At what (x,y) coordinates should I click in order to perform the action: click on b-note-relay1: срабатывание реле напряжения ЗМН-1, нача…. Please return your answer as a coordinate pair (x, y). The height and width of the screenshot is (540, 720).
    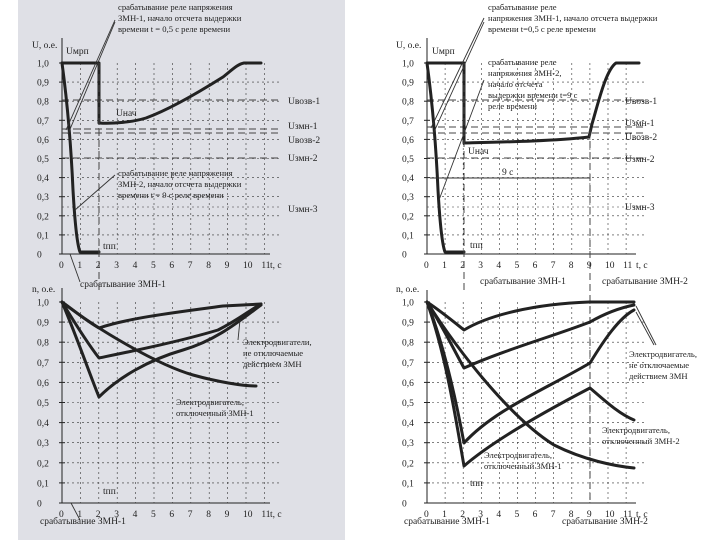
    Looking at the image, I should click on (574, 18).